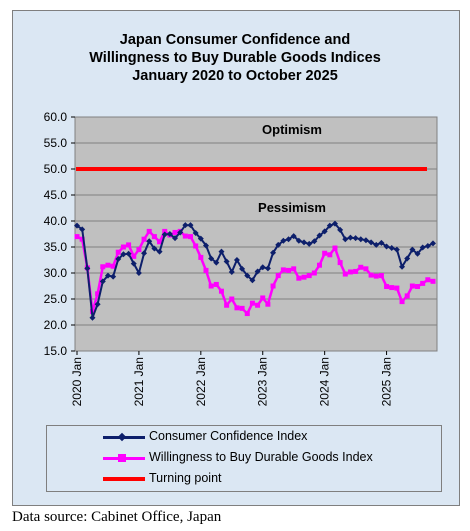 Image resolution: width=470 pixels, height=531 pixels. I want to click on y-tick-label: 60.0, so click(56, 117).